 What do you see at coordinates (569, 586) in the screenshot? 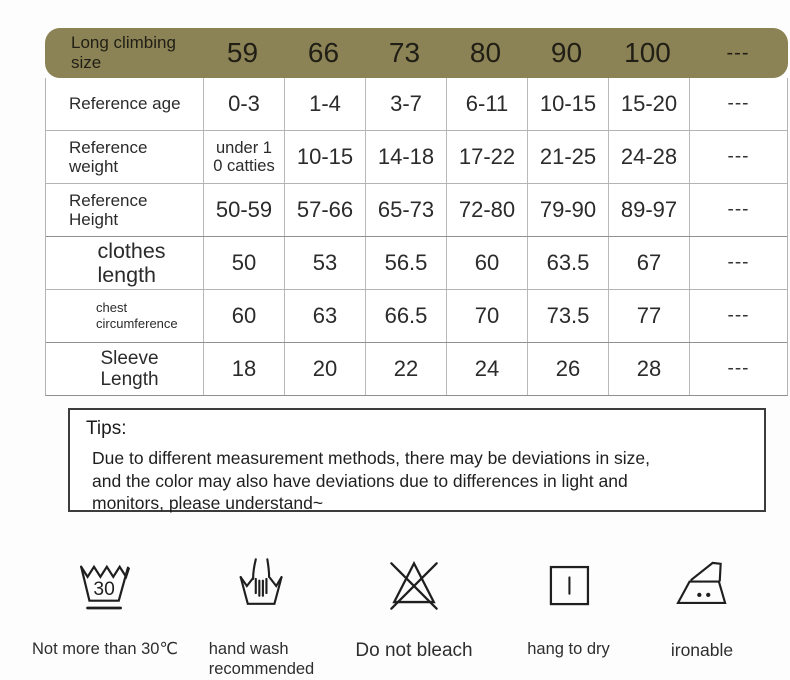
I see `hang-to-dry-icon` at bounding box center [569, 586].